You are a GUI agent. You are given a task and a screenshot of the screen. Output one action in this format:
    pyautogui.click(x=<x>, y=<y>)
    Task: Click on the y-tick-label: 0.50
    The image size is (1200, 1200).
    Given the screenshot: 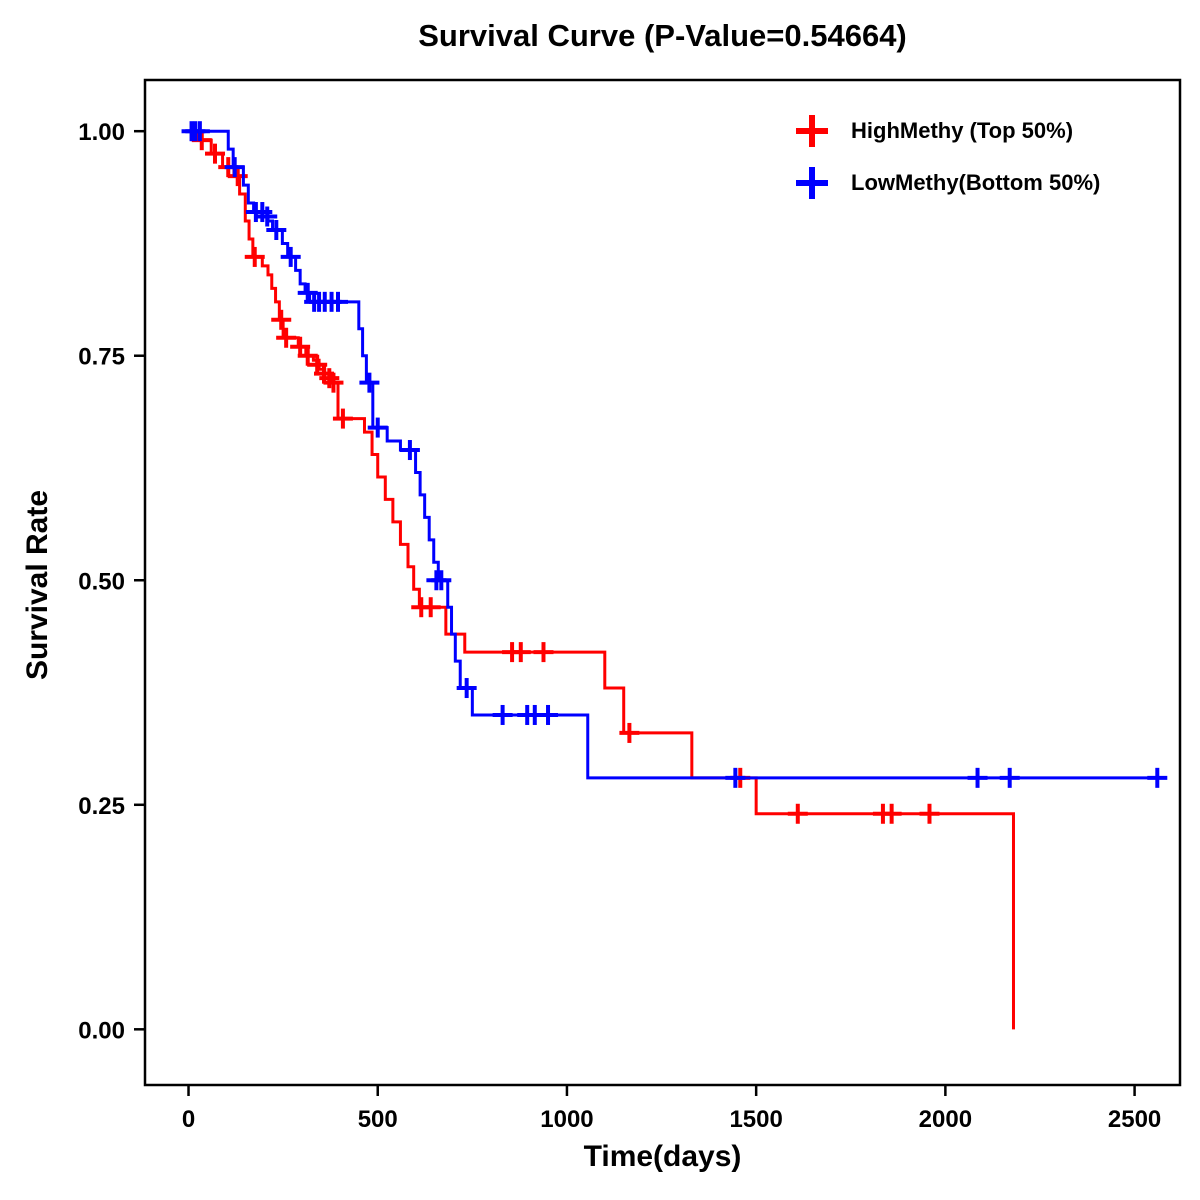 What is the action you would take?
    pyautogui.click(x=101, y=581)
    